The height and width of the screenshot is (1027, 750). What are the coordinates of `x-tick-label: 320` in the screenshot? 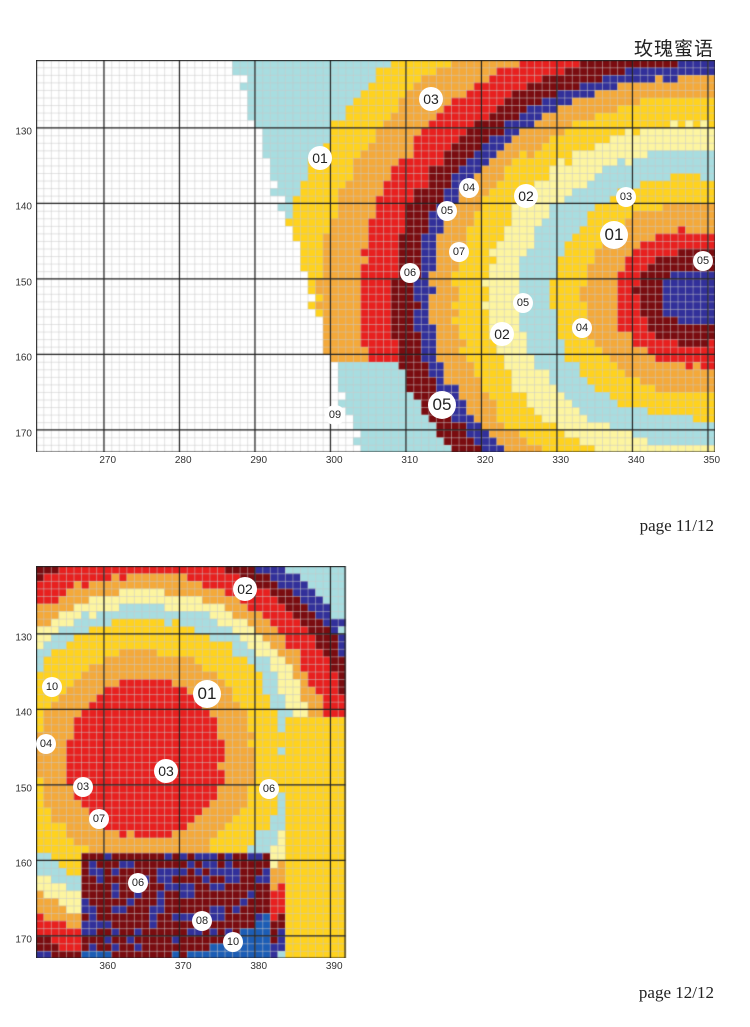 It's located at (485, 460).